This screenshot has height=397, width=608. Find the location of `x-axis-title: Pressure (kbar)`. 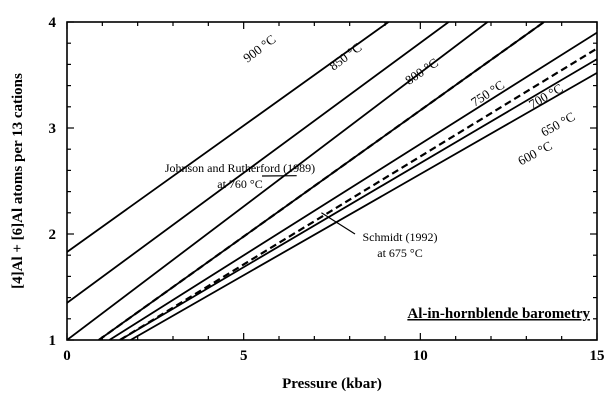

x-axis-title: Pressure (kbar) is located at coordinates (332, 384).